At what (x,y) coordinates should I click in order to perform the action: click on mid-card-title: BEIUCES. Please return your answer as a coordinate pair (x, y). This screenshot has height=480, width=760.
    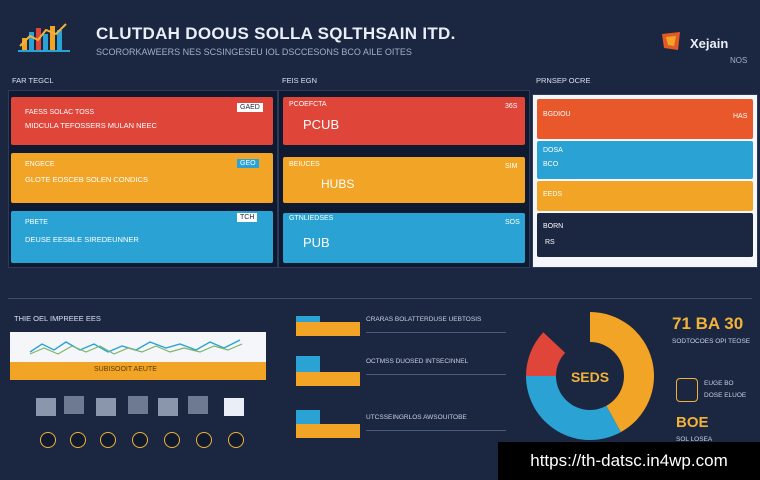
    Looking at the image, I should click on (304, 164).